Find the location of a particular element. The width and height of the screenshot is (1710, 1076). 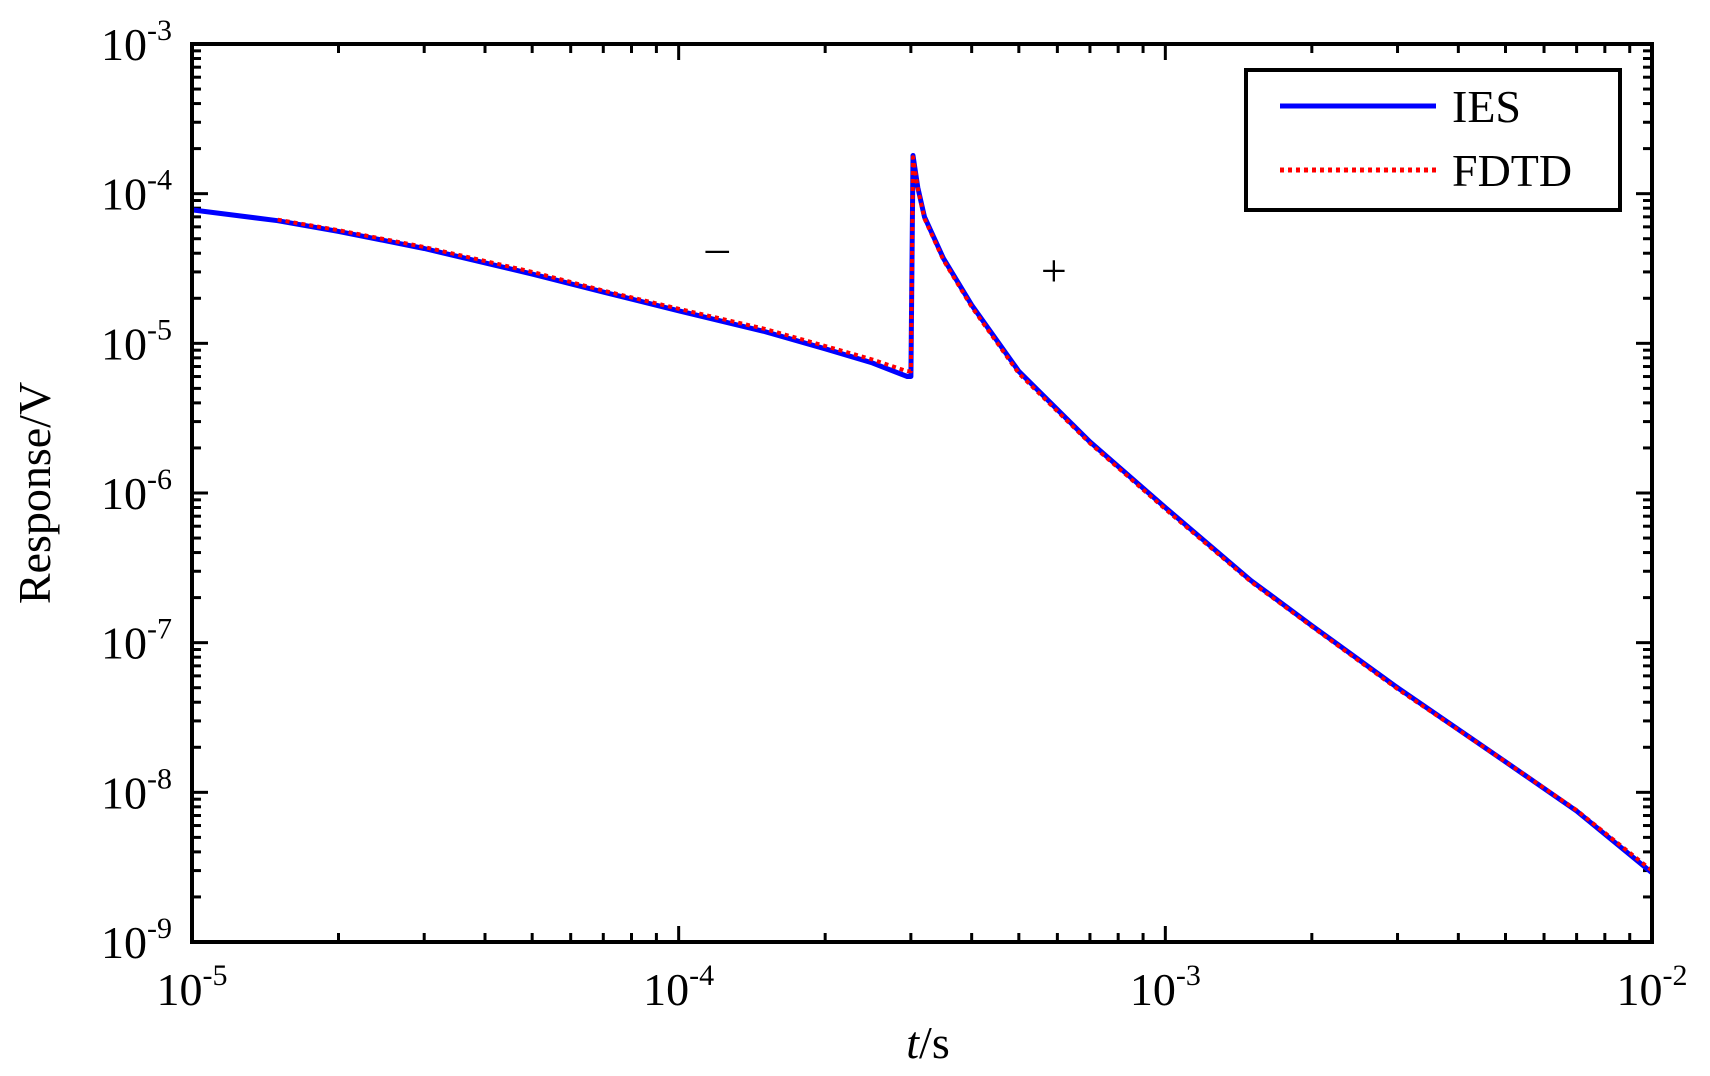

x-axis-label-italic: t is located at coordinates (913, 1042).